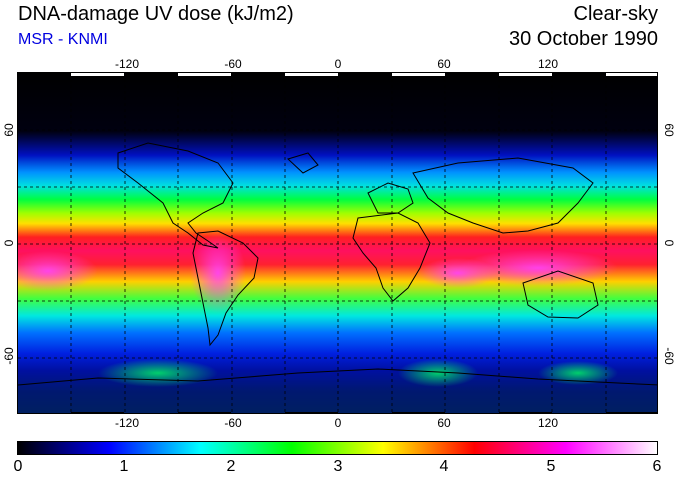  Describe the element at coordinates (338, 423) in the screenshot. I see `lon-label-bottom: 0` at that location.